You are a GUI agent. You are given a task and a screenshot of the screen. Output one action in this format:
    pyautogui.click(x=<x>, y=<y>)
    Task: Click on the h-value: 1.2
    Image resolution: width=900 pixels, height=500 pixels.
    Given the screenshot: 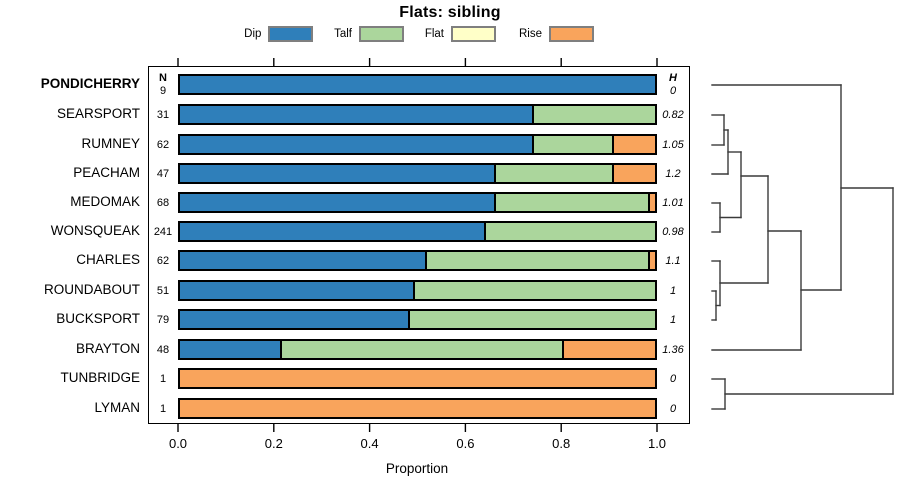 What is the action you would take?
    pyautogui.click(x=673, y=174)
    